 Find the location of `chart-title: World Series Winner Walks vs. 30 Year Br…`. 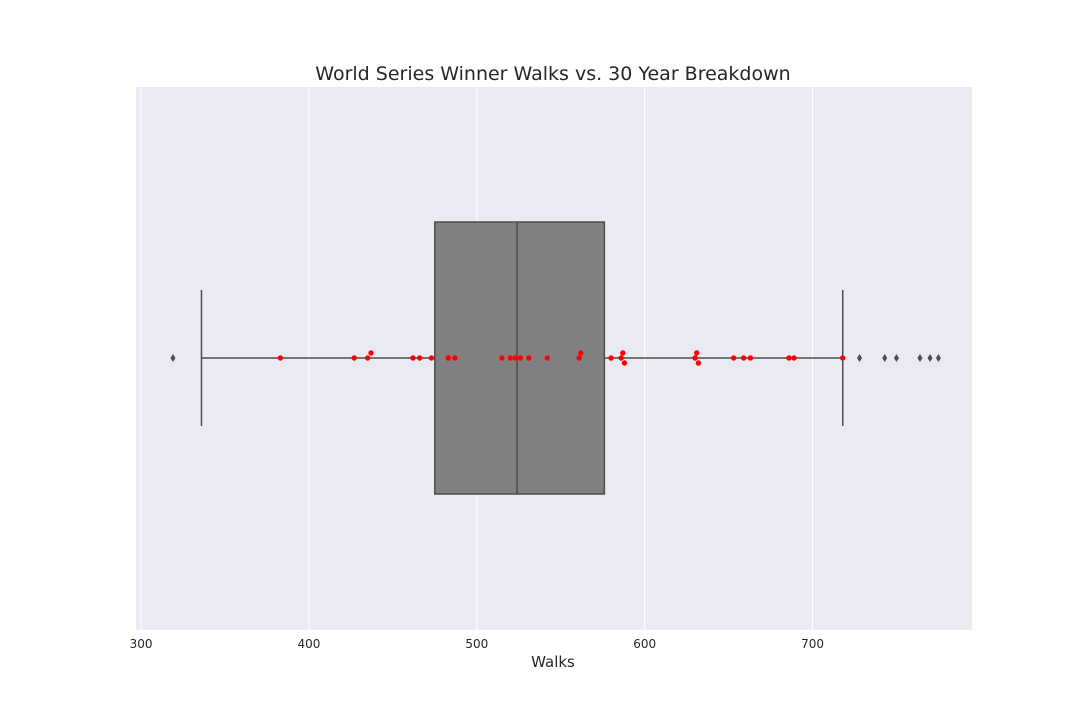

chart-title: World Series Winner Walks vs. 30 Year Br… is located at coordinates (552, 74).